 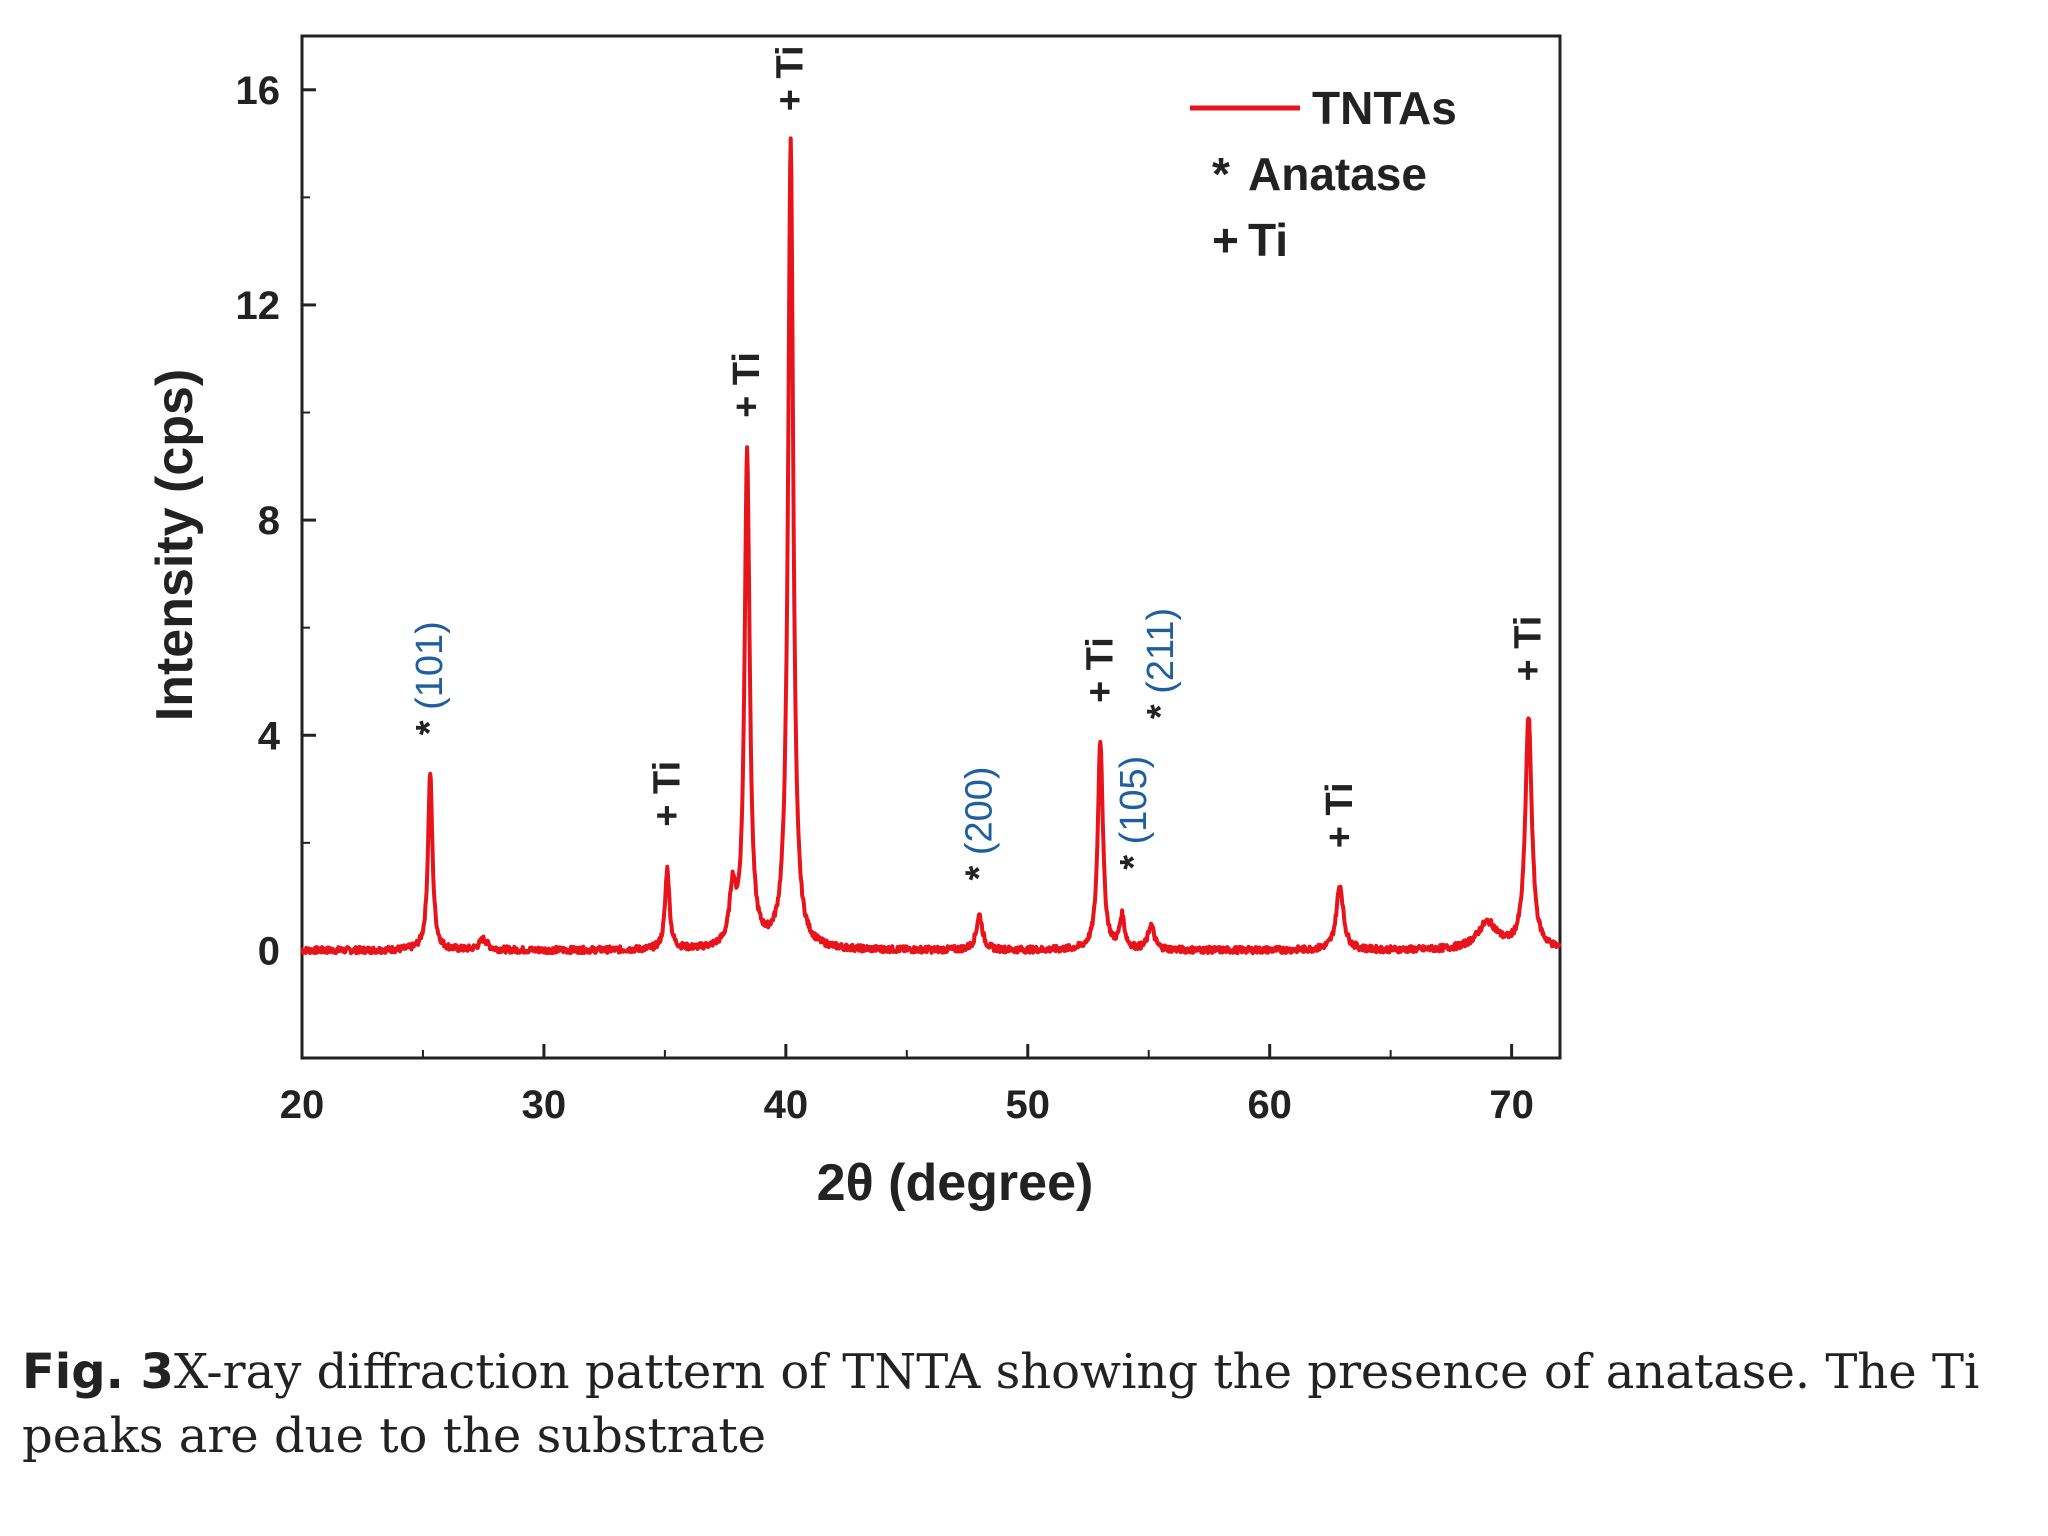 I want to click on peak-label: (101), so click(x=430, y=665).